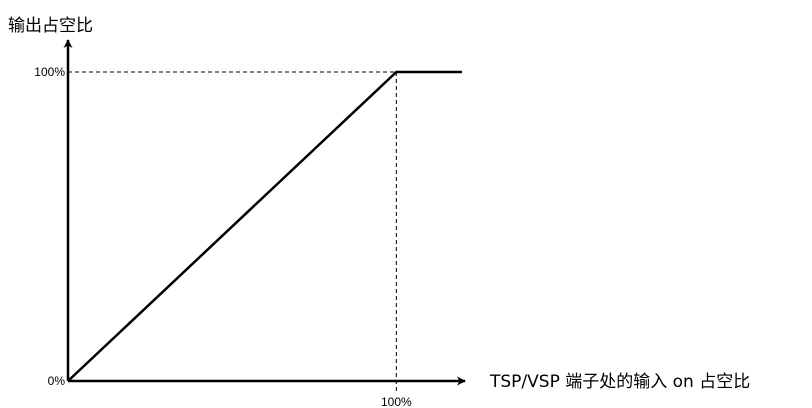 The width and height of the screenshot is (812, 408). What do you see at coordinates (49, 72) in the screenshot?
I see `y-tick-label: 100%` at bounding box center [49, 72].